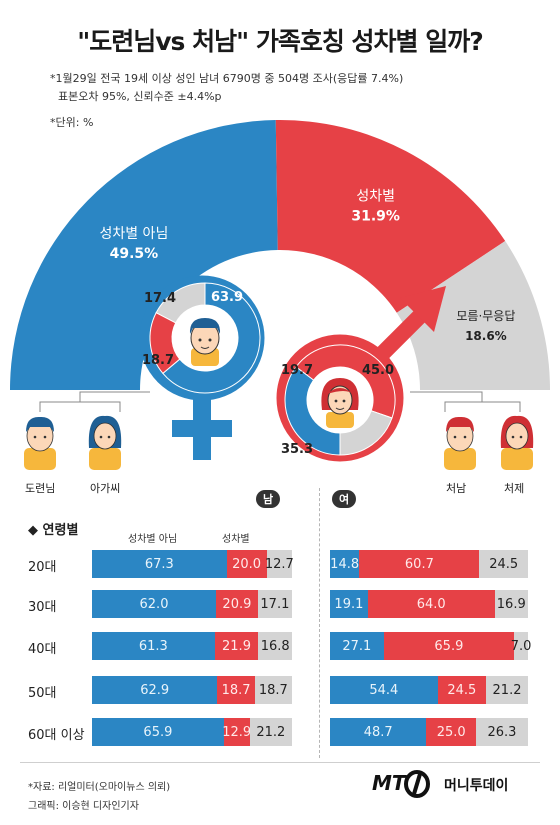  What do you see at coordinates (53, 530) in the screenshot?
I see `age-section-header: ◆ 연령별` at bounding box center [53, 530].